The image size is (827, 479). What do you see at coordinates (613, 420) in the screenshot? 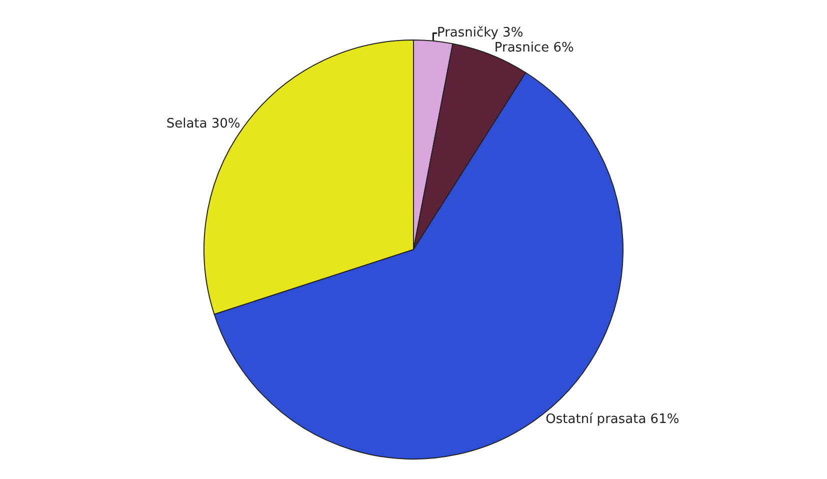
I see `slice-label: Ostatní prasata 61%` at bounding box center [613, 420].